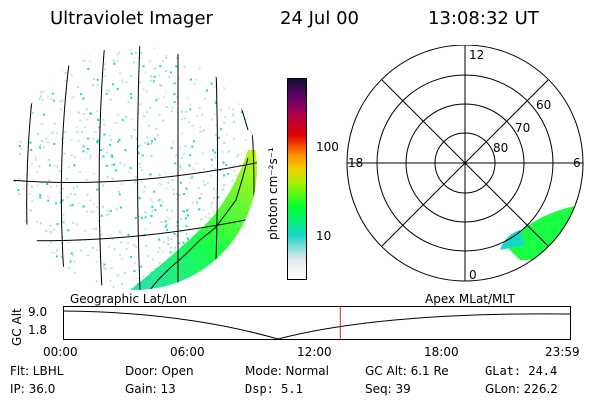 Image resolution: width=600 pixels, height=400 pixels. Describe the element at coordinates (60, 352) in the screenshot. I see `x-tick-0000: 00:00` at that location.